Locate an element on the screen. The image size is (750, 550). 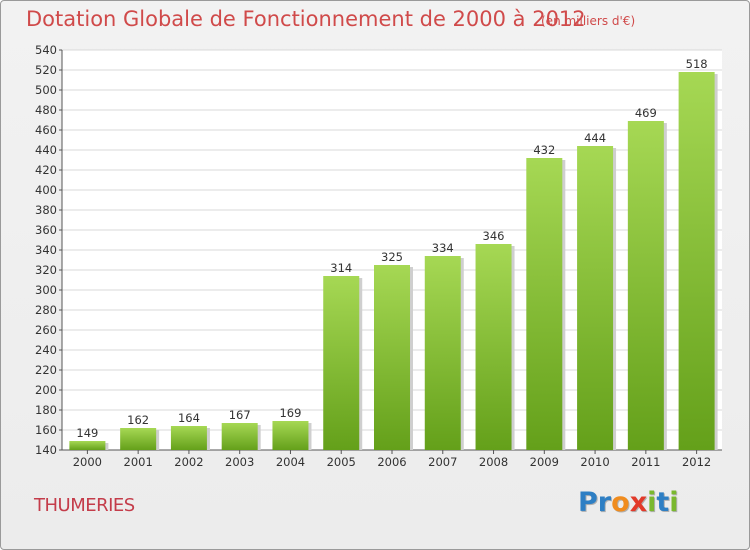
y-tick-label: 520 is located at coordinates (46, 70).